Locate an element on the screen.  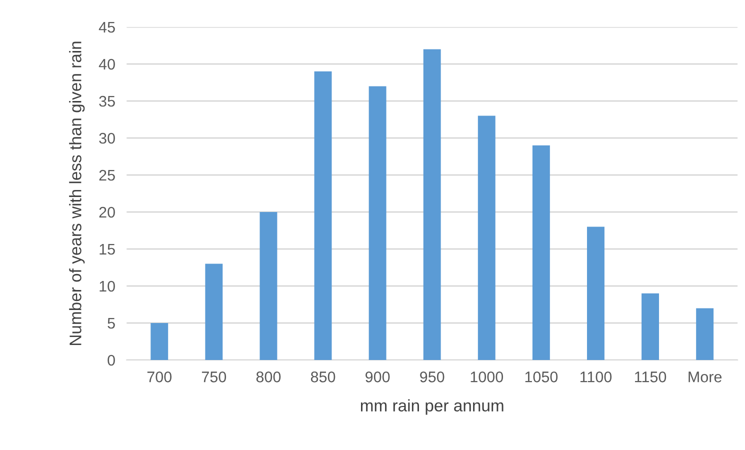
x-tick-label: 1150 is located at coordinates (650, 377).